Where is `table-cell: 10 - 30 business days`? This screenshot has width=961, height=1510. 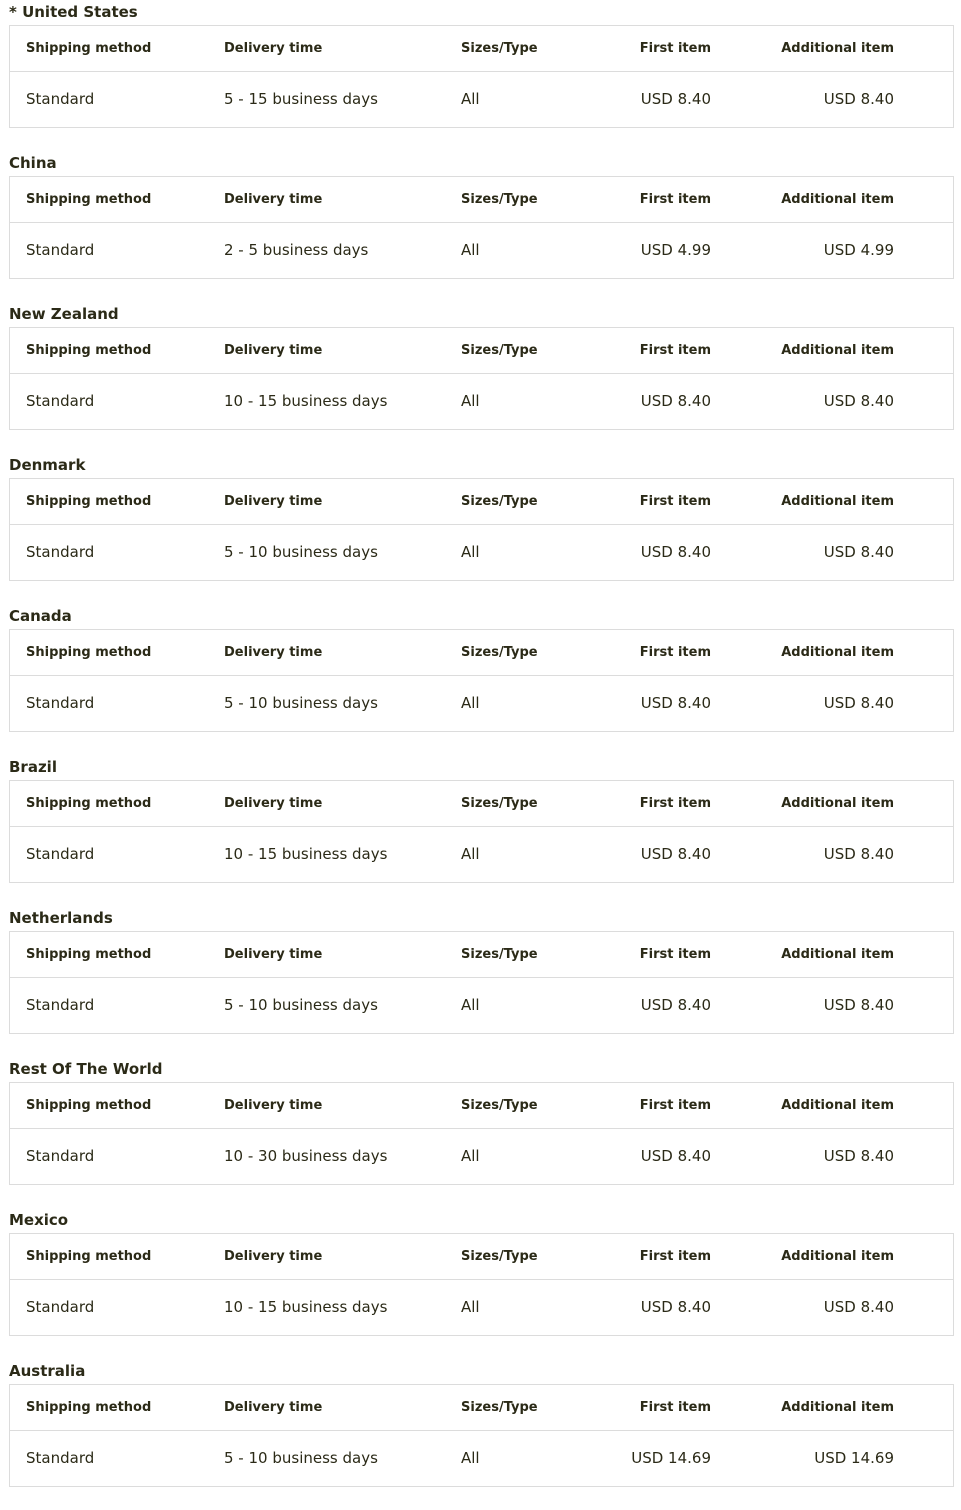
table-cell: 10 - 30 business days is located at coordinates (306, 1156).